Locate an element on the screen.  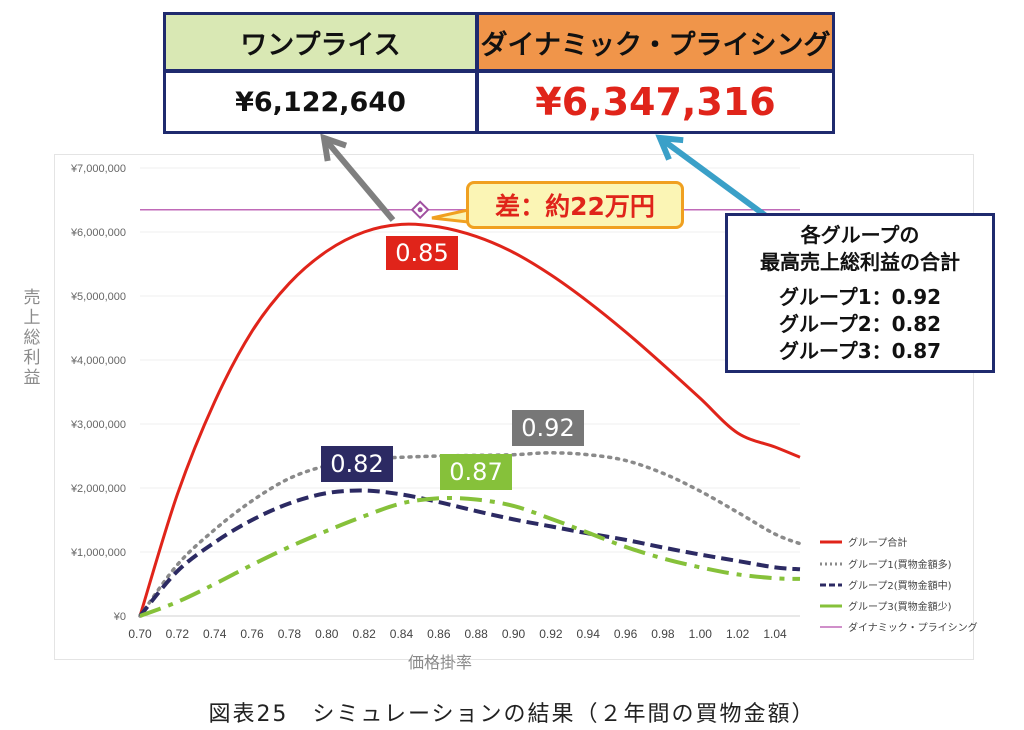
legend-item-group2: グループ2(買物金額中) is located at coordinates (886, 584).